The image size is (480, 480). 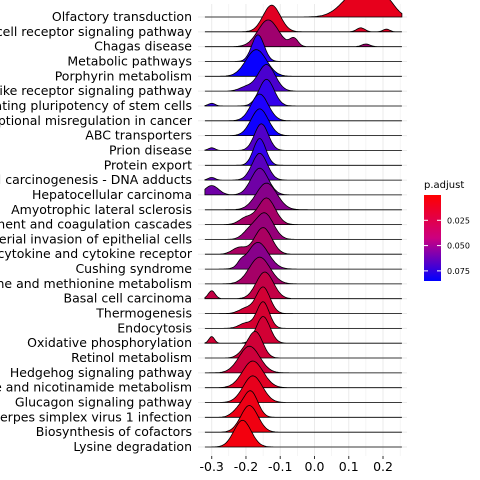 What do you see at coordinates (96, 120) in the screenshot?
I see `y-tick-label: Transcriptional misregulation in cancer` at bounding box center [96, 120].